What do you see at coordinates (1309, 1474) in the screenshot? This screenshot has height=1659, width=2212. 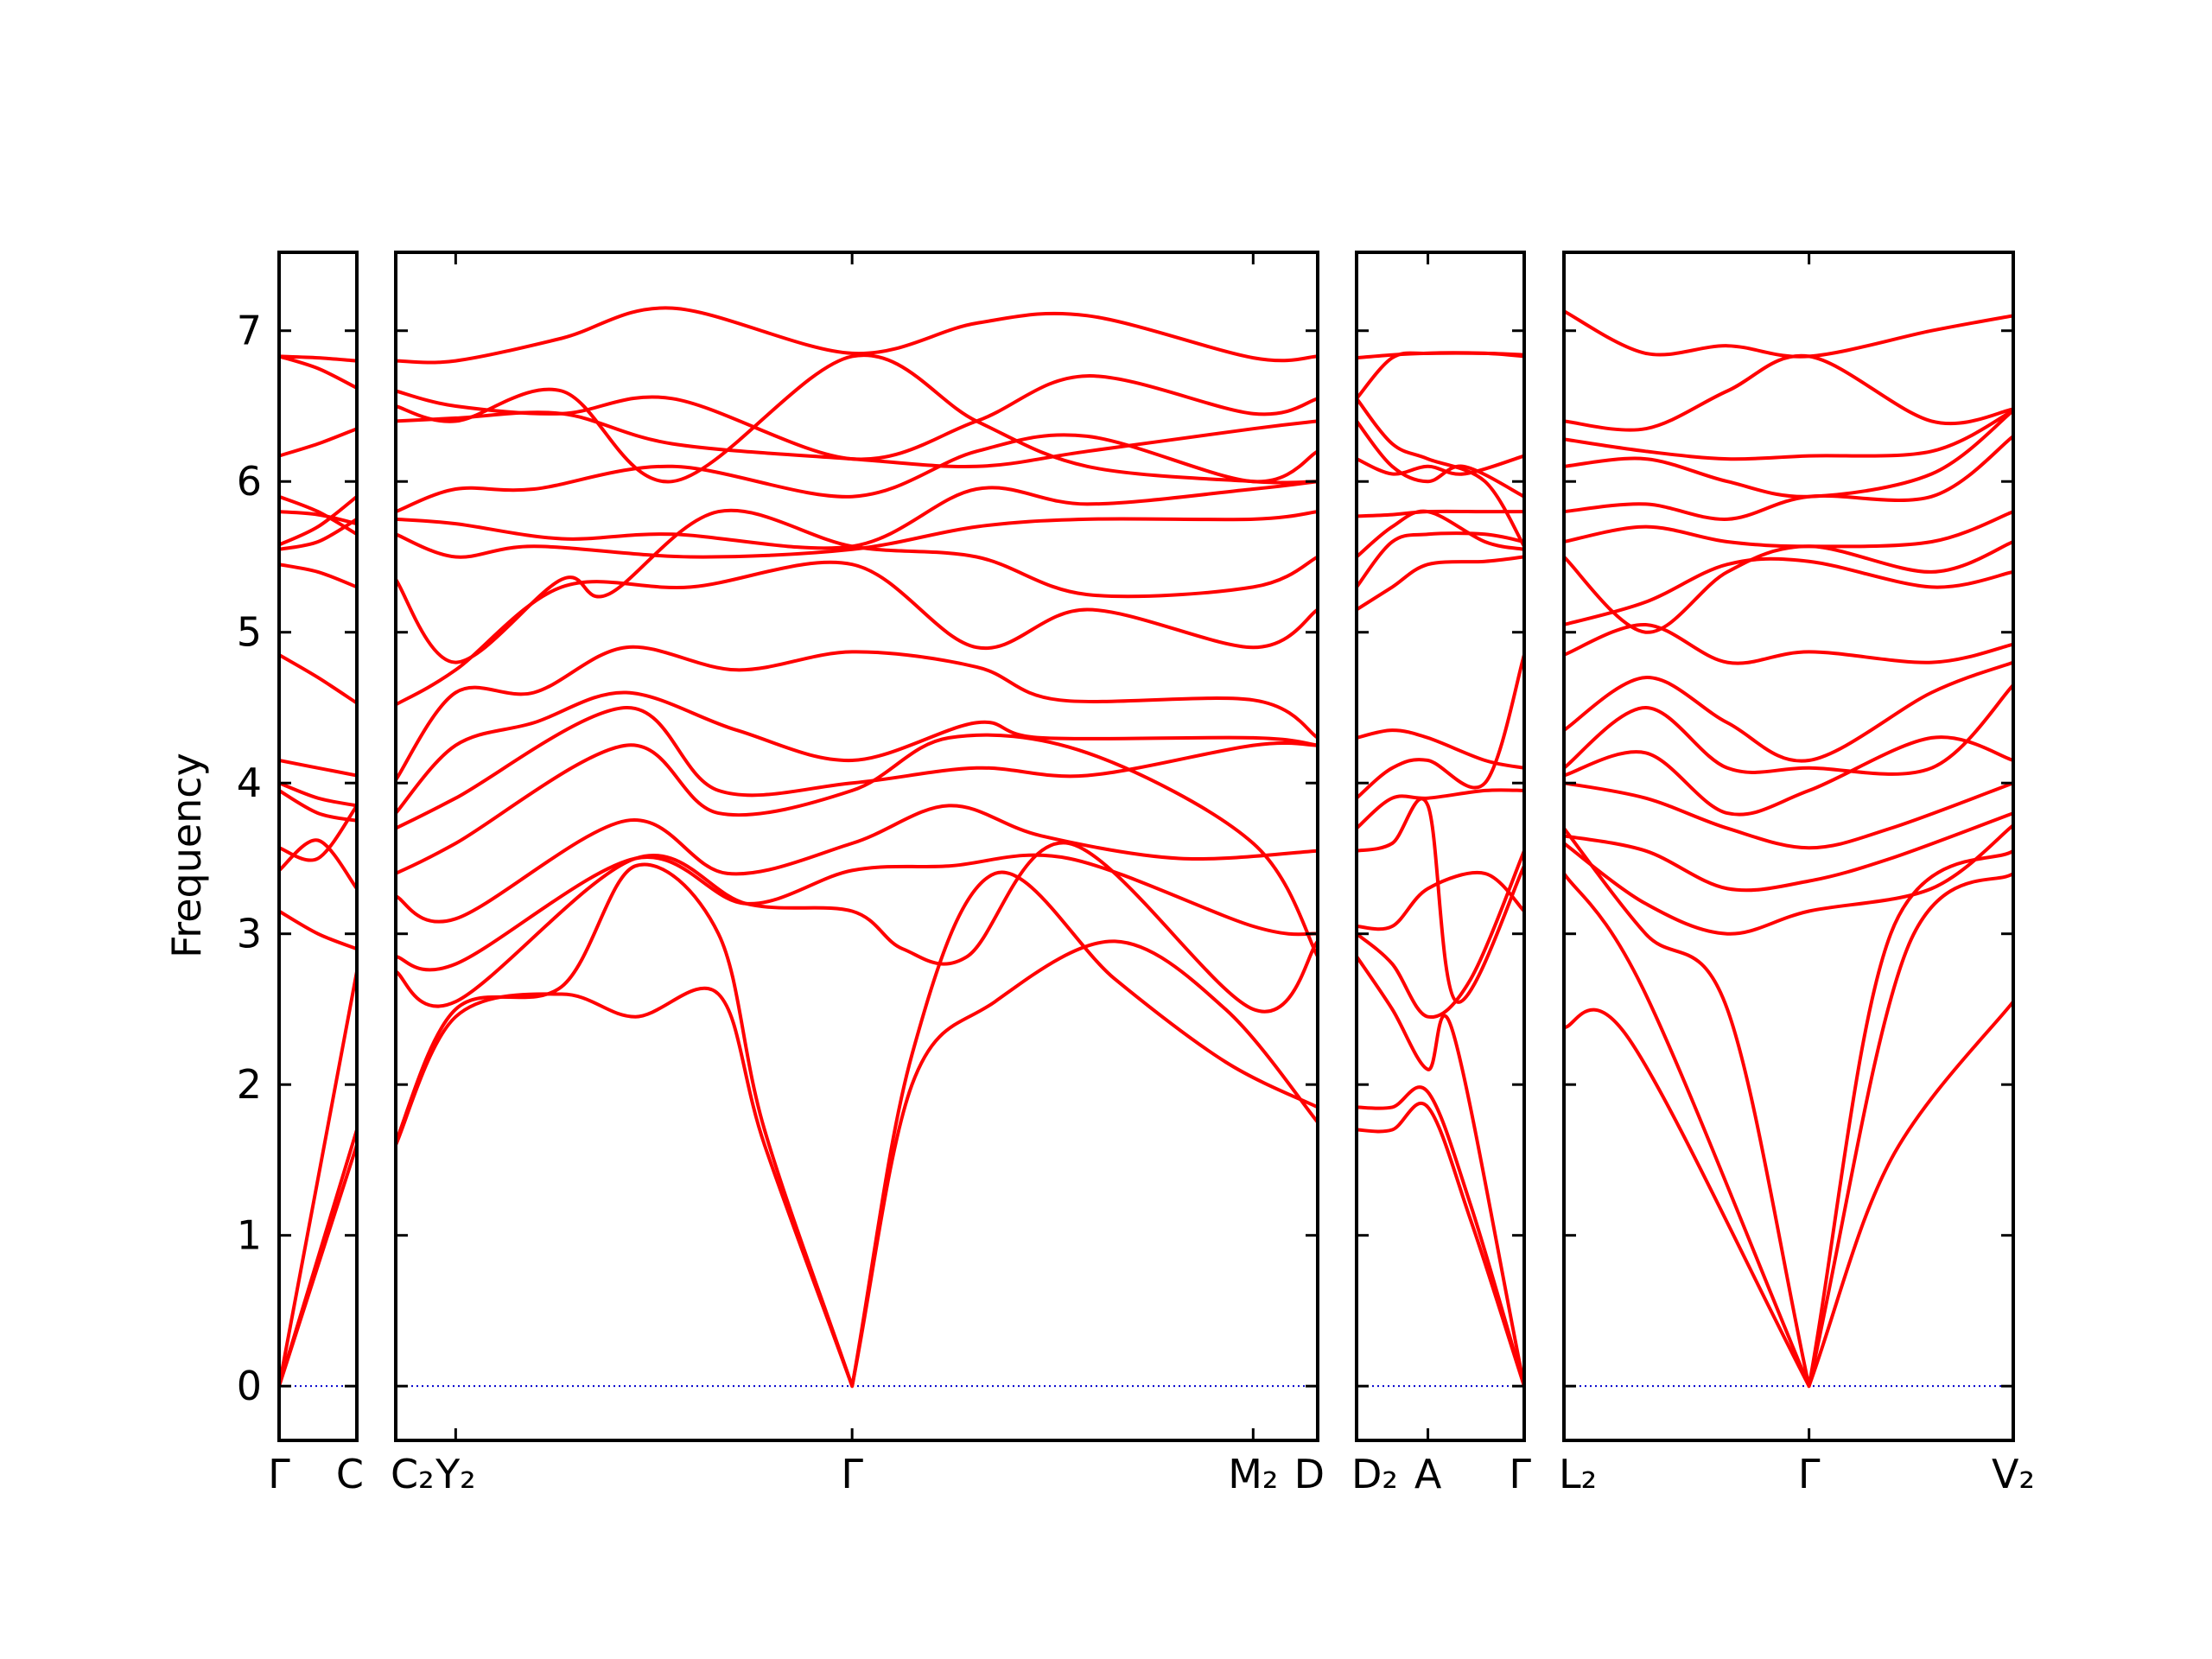 I see `x-tick-label: D` at bounding box center [1309, 1474].